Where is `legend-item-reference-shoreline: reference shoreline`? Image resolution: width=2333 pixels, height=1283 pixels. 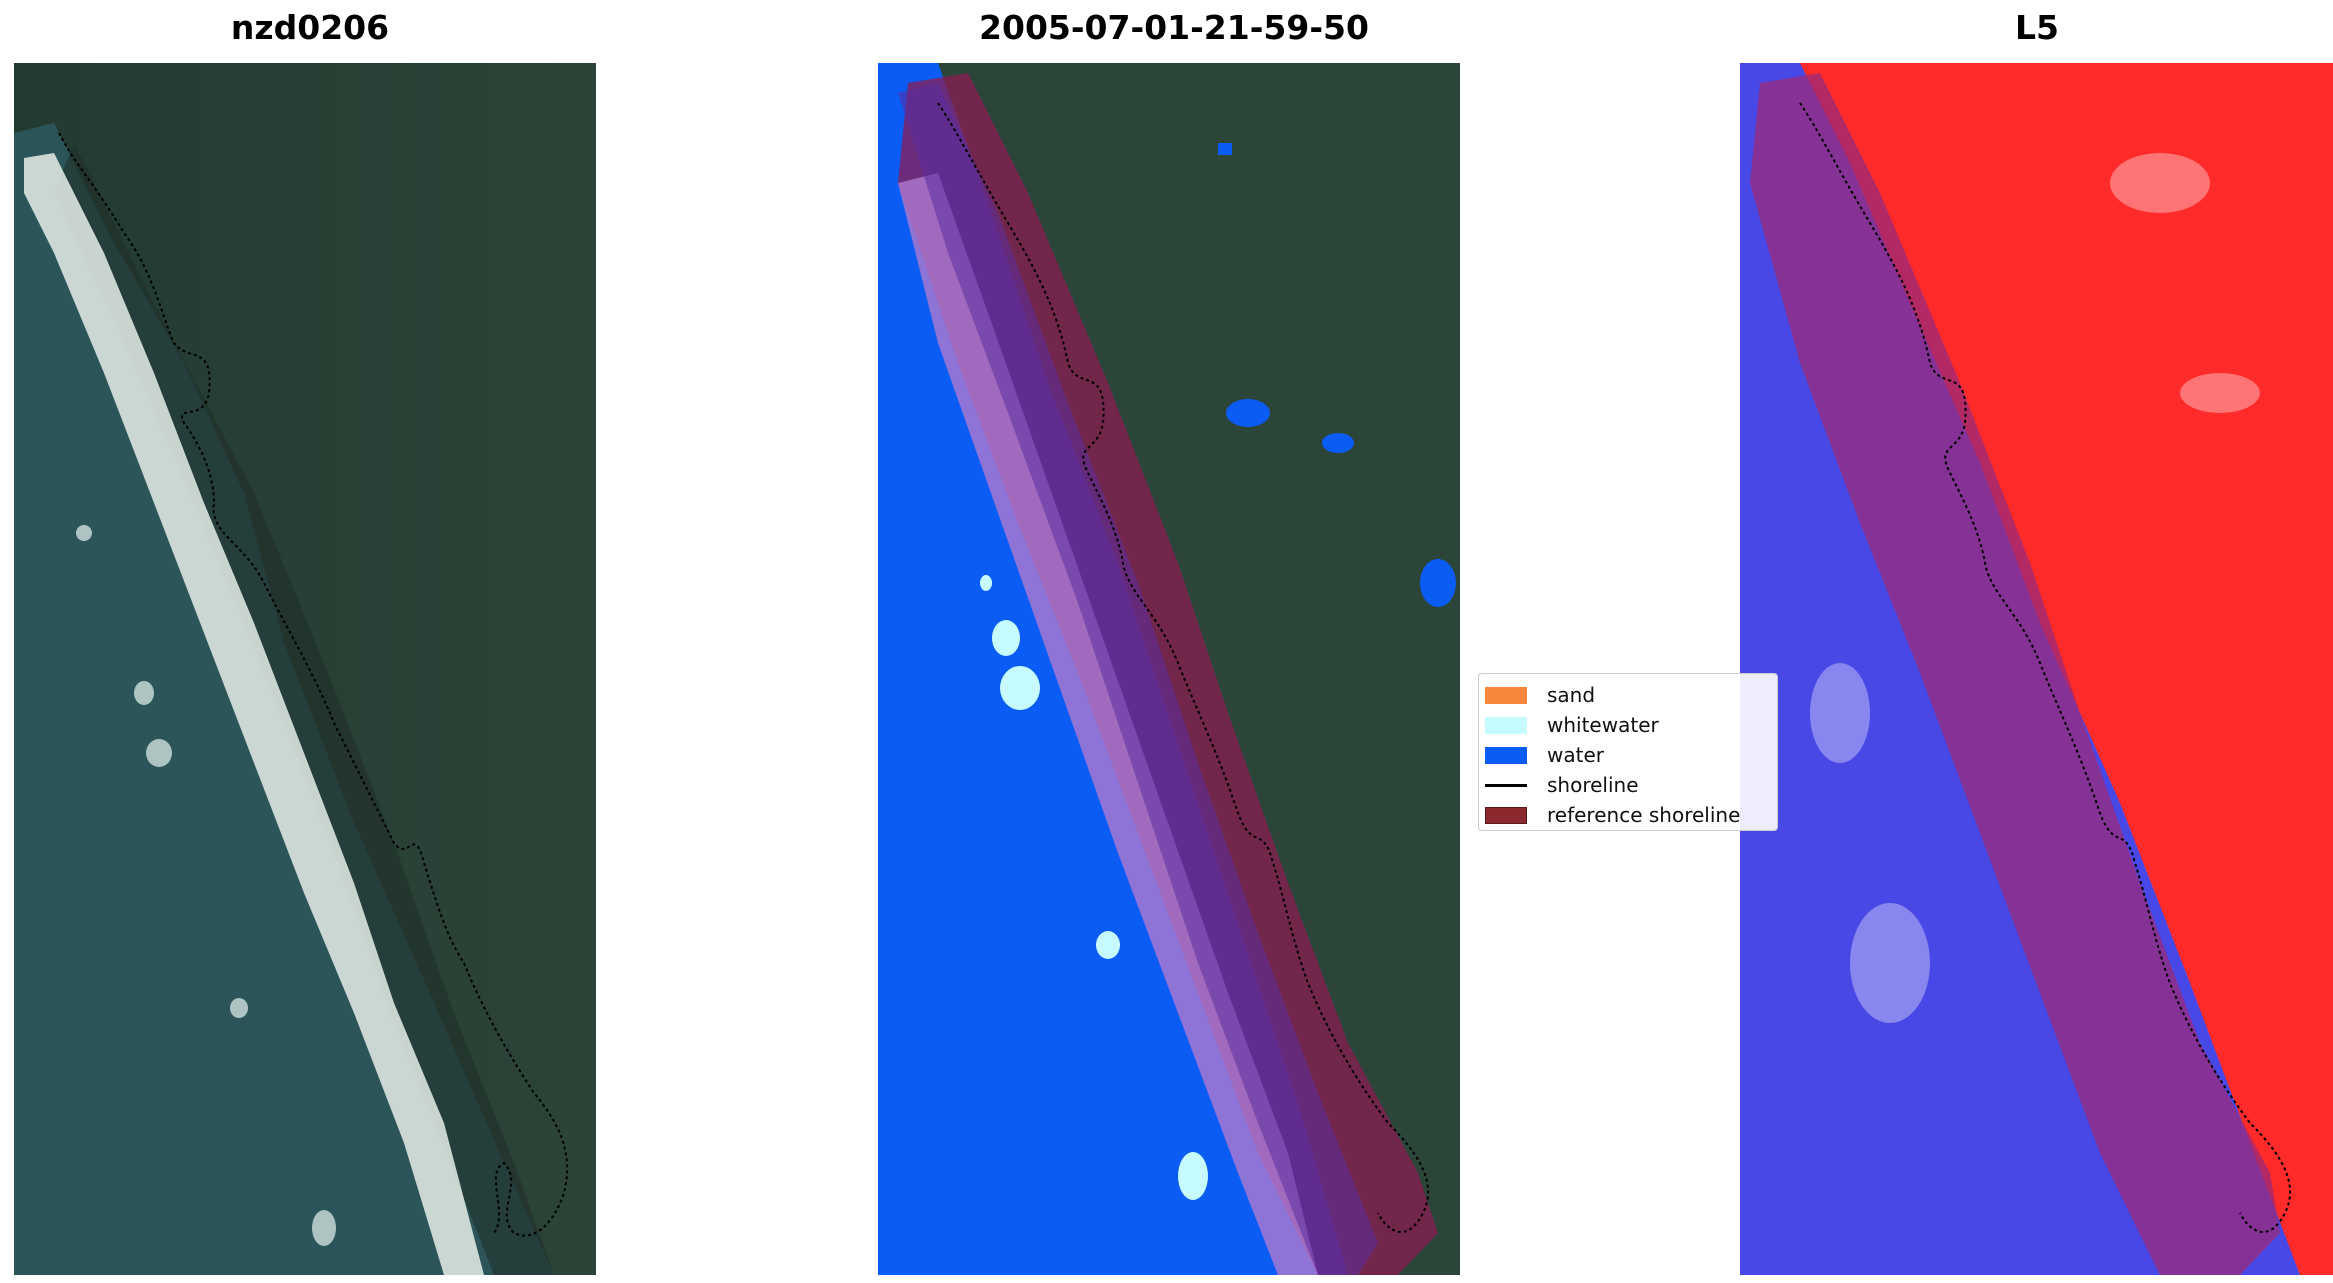 legend-item-reference-shoreline: reference shoreline is located at coordinates (1628, 815).